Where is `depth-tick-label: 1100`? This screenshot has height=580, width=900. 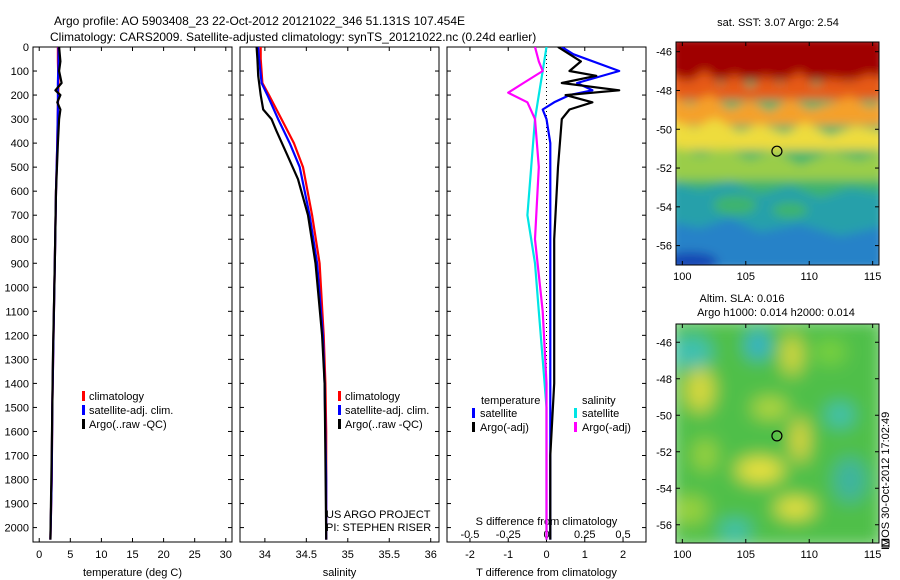
depth-tick-label: 1100 is located at coordinates (17, 312).